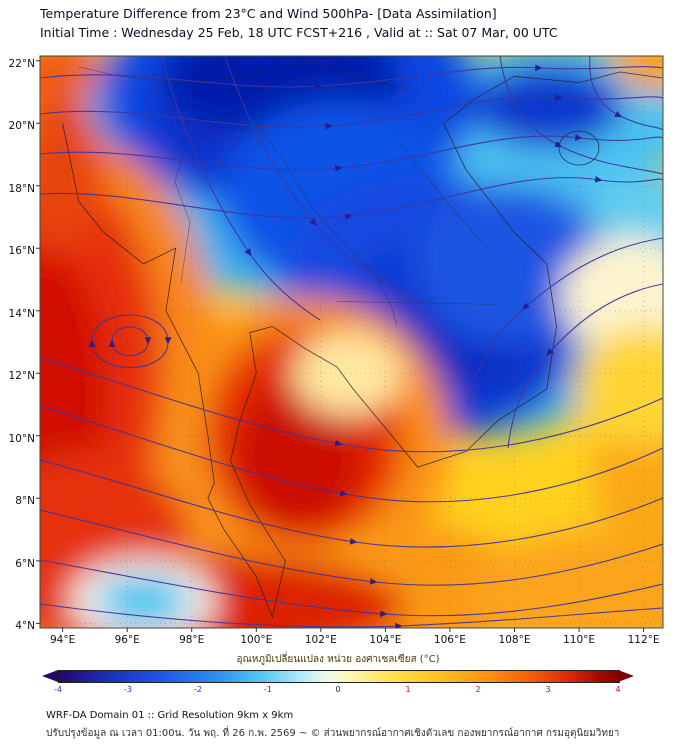 This screenshot has height=756, width=676. I want to click on colorbar-tick-label: -3, so click(128, 689).